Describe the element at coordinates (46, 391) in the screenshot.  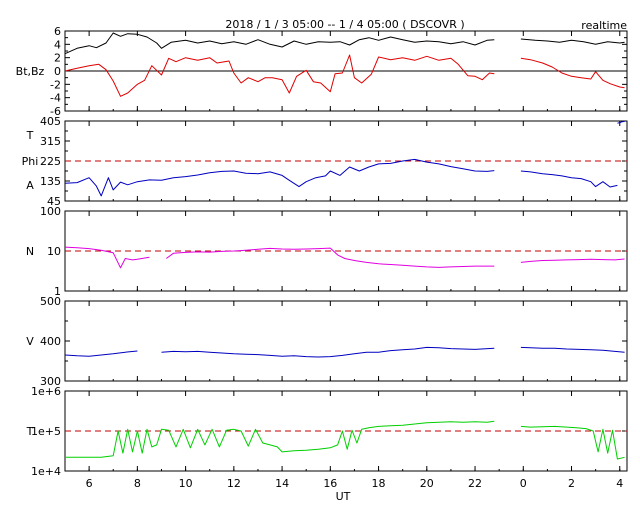
I see `y-tick-label: 1e+6` at that location.